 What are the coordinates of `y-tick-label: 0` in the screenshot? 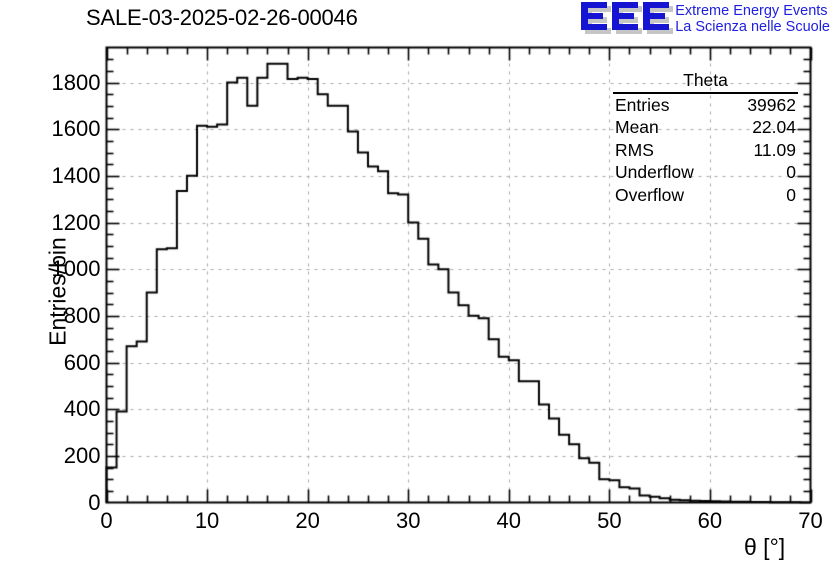 It's located at (94, 502).